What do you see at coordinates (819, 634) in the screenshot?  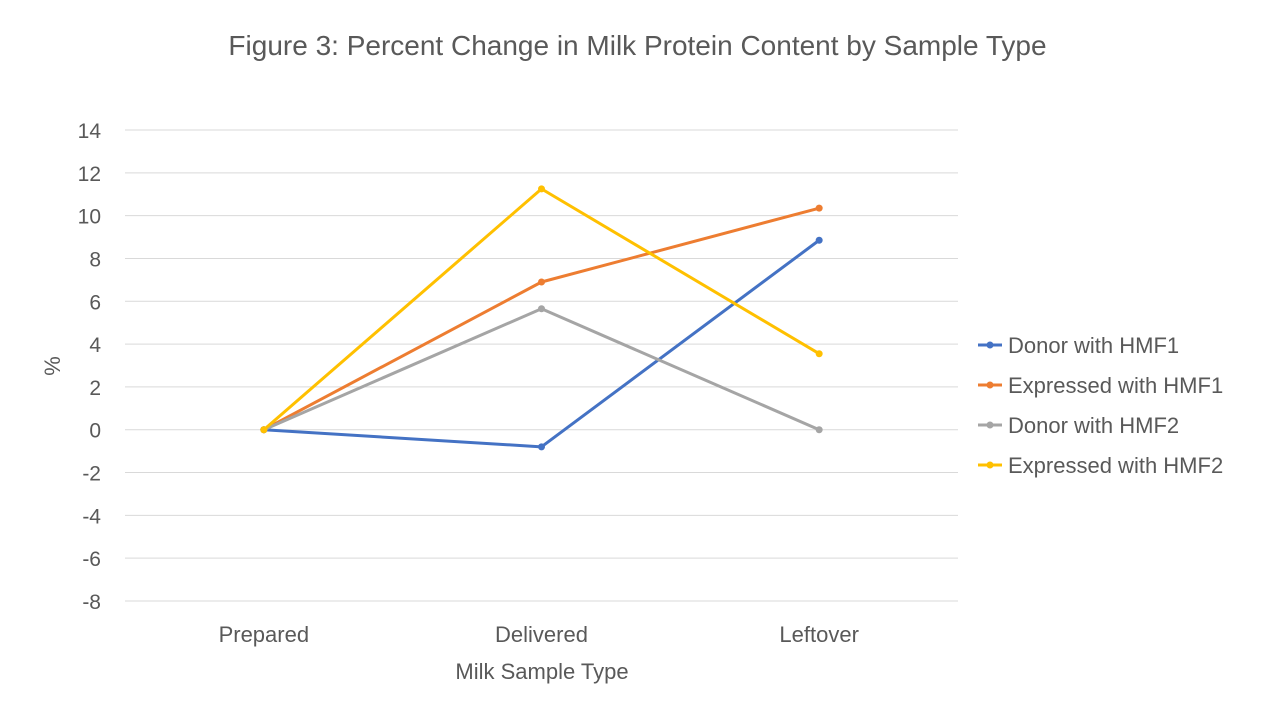 I see `x-tick-label: Leftover` at bounding box center [819, 634].